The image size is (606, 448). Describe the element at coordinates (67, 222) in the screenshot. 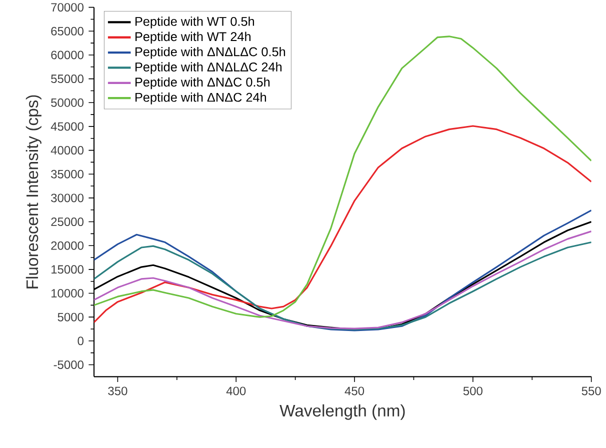

I see `y-tick-label: 25000` at that location.